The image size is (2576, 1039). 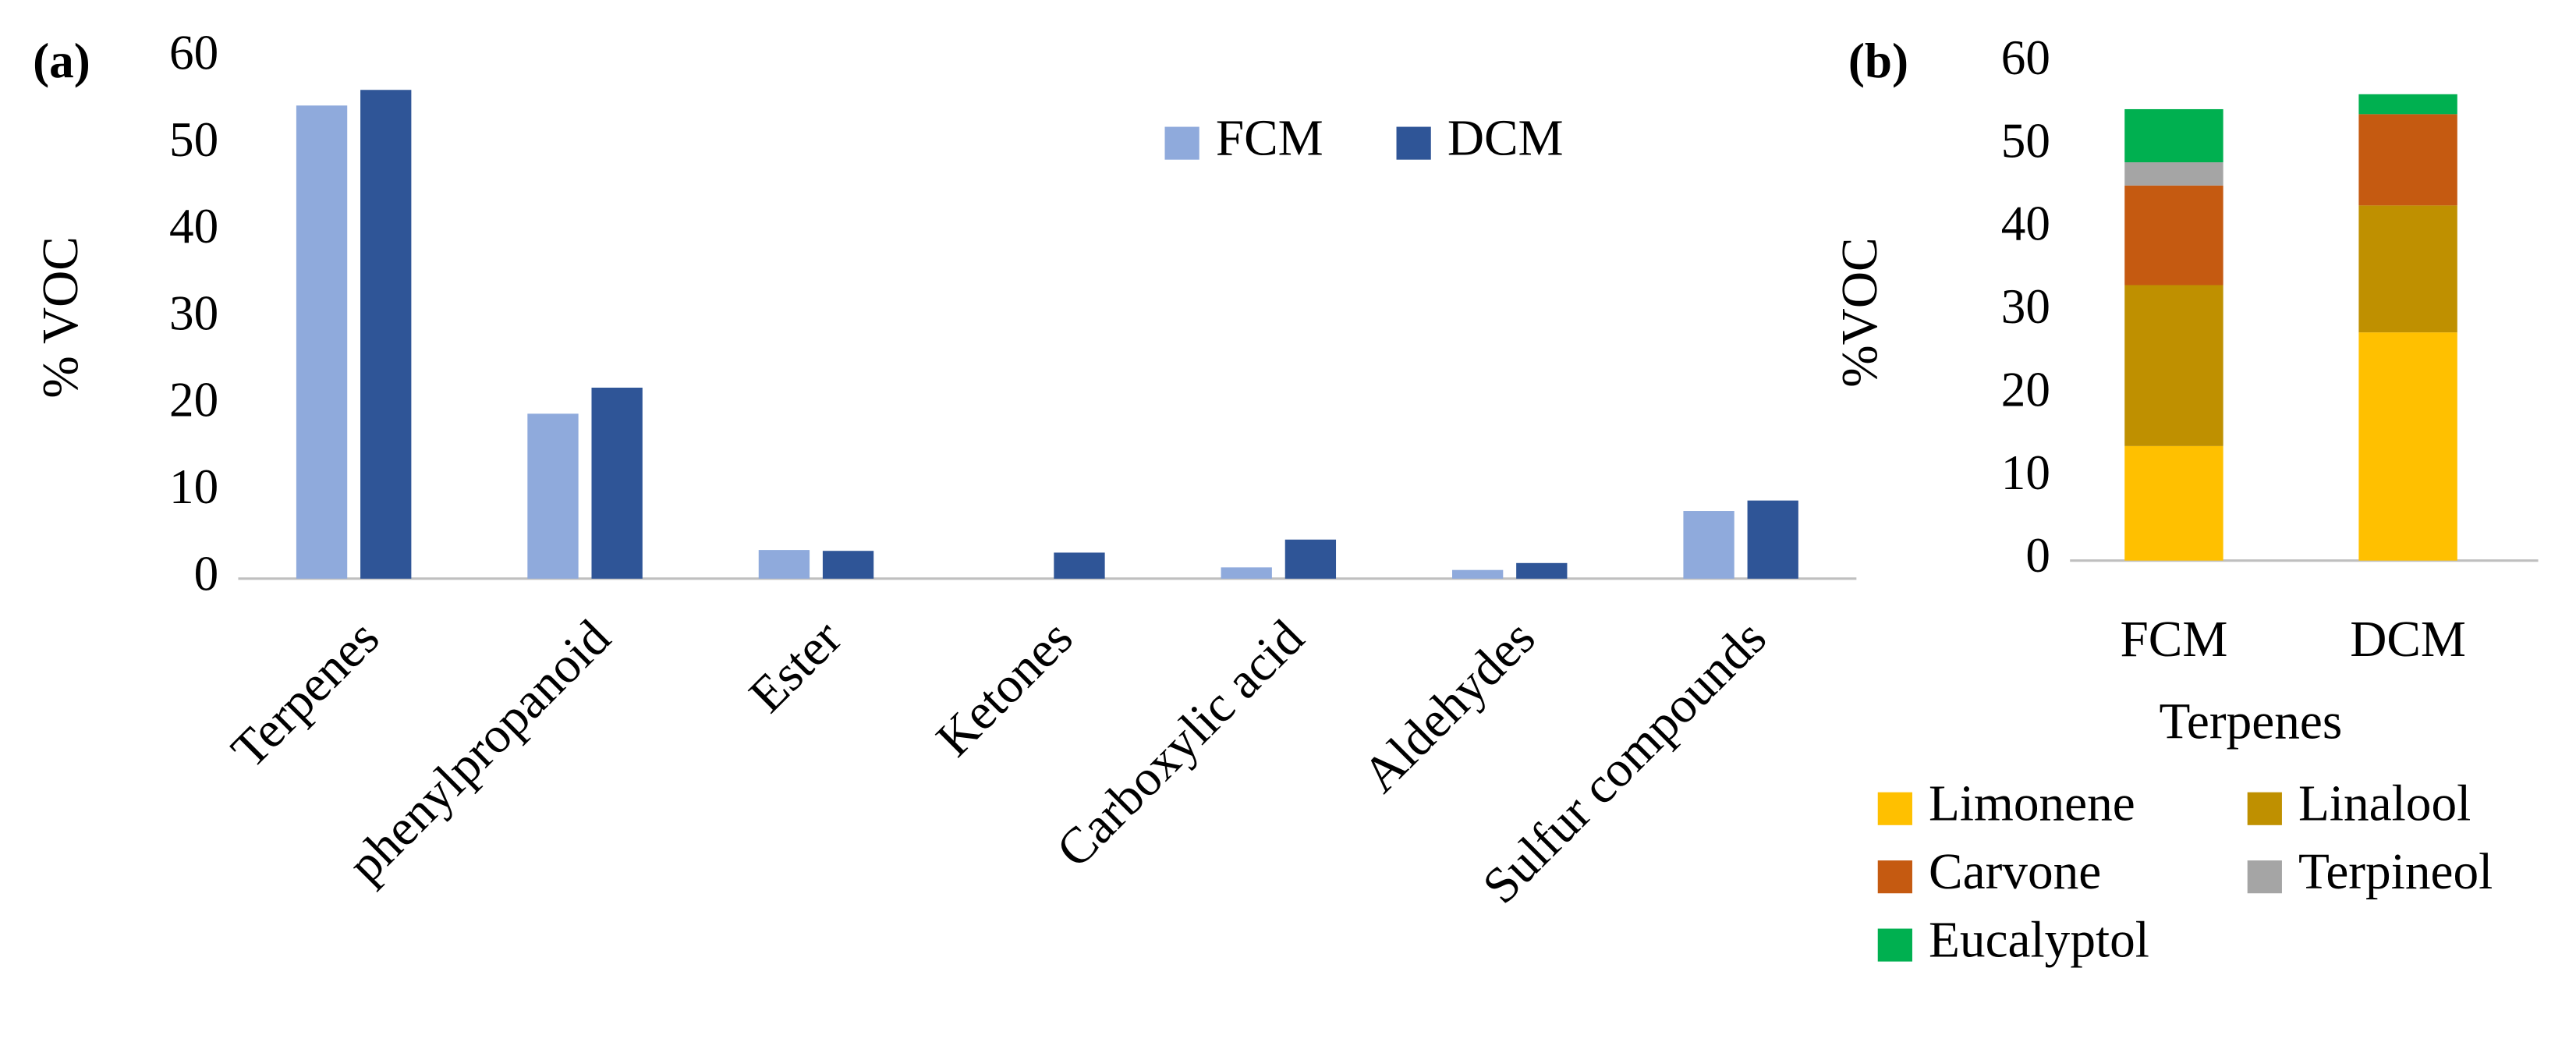 I want to click on x-tick-label: Aldehydes, so click(x=1449, y=706).